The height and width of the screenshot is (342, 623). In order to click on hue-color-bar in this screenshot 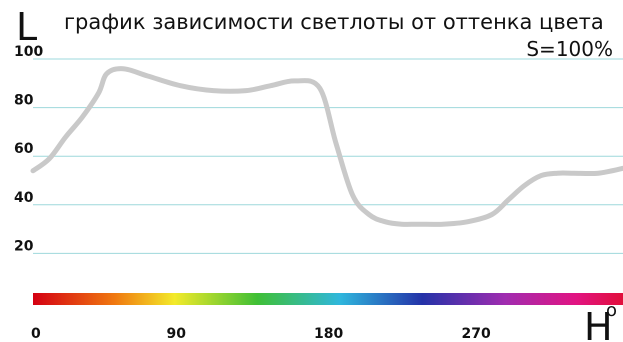, I will do `click(328, 299)`.